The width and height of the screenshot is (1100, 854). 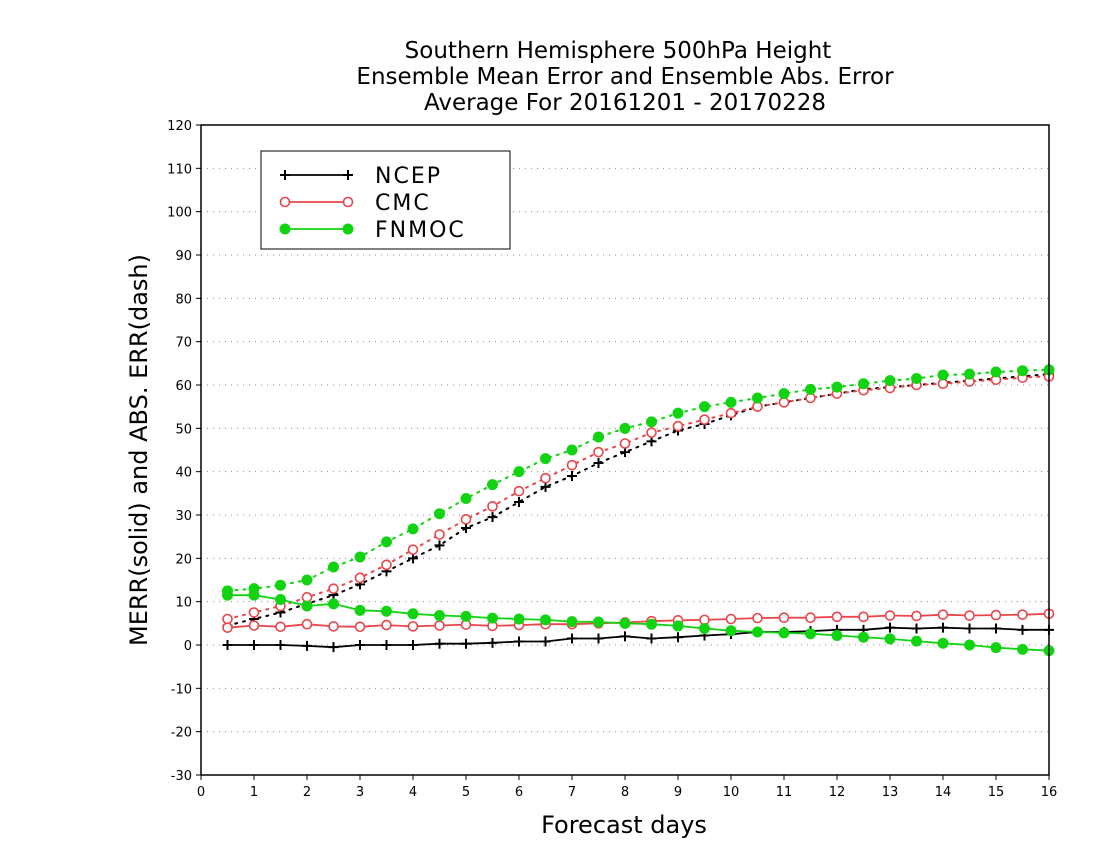 What do you see at coordinates (181, 689) in the screenshot?
I see `y-tick-label: -10` at bounding box center [181, 689].